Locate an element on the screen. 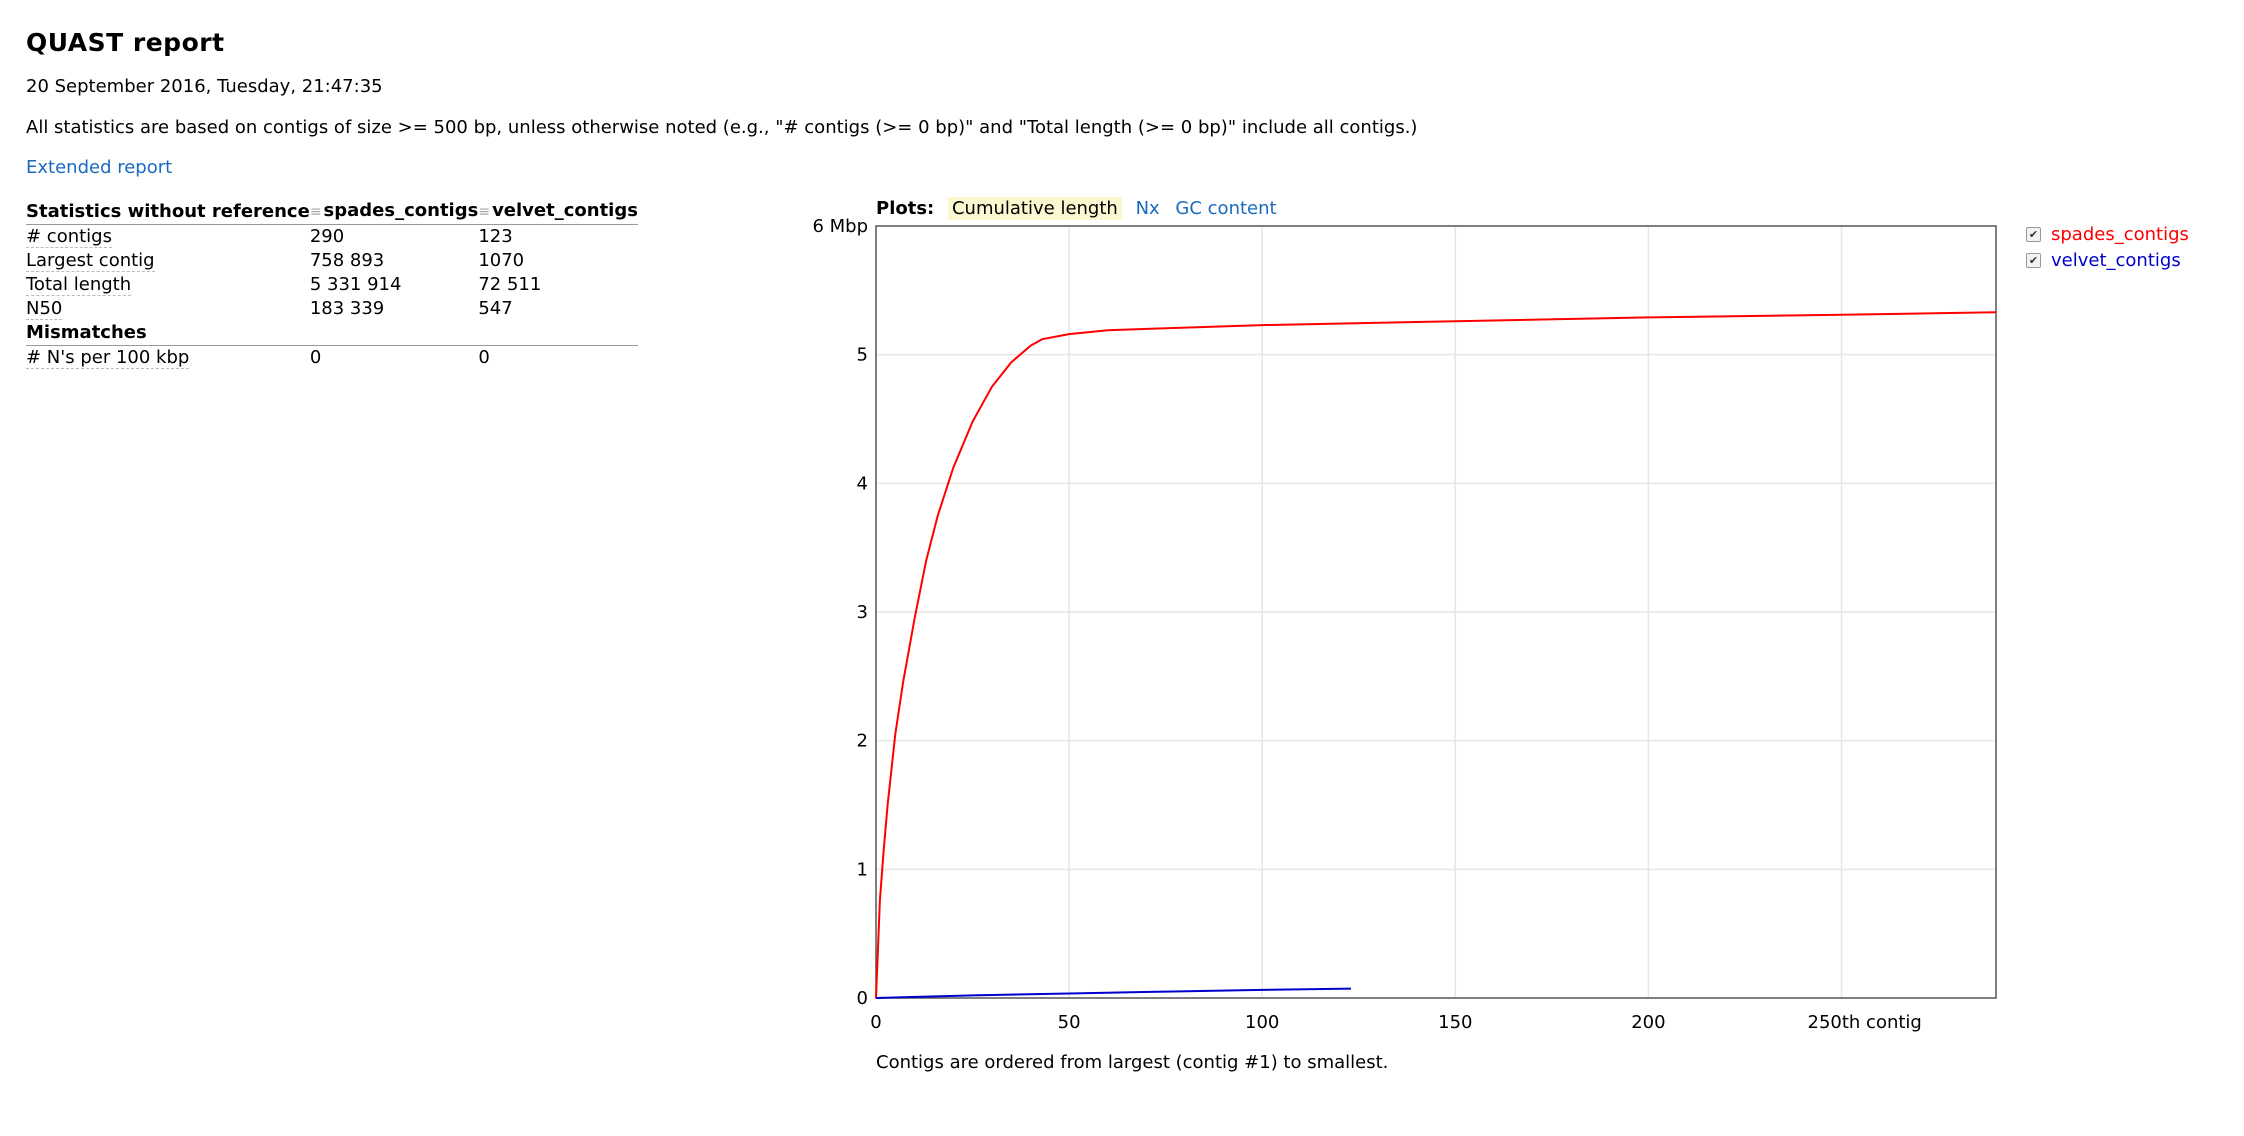  extended-report-link: Extended report is located at coordinates (99, 167).